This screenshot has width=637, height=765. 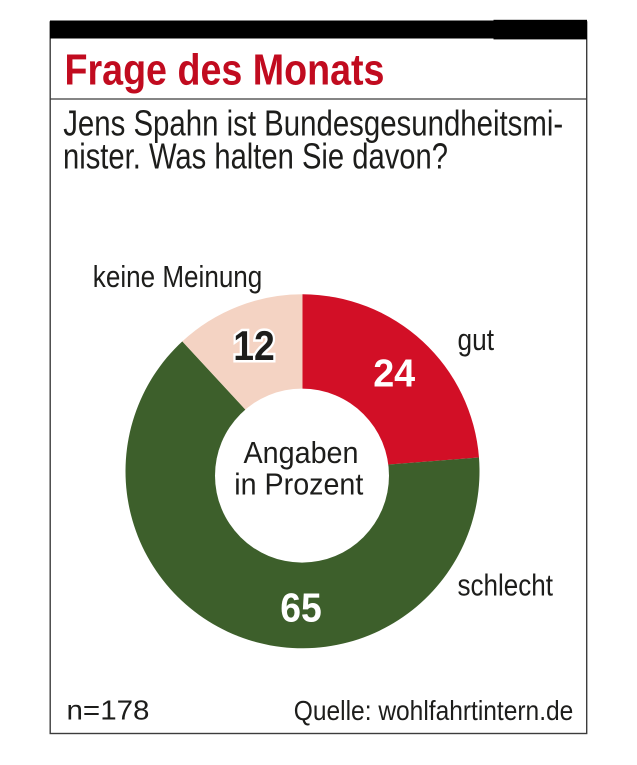 I want to click on svg-text: Quelle: wohlfahrtintern.de, so click(x=434, y=710).